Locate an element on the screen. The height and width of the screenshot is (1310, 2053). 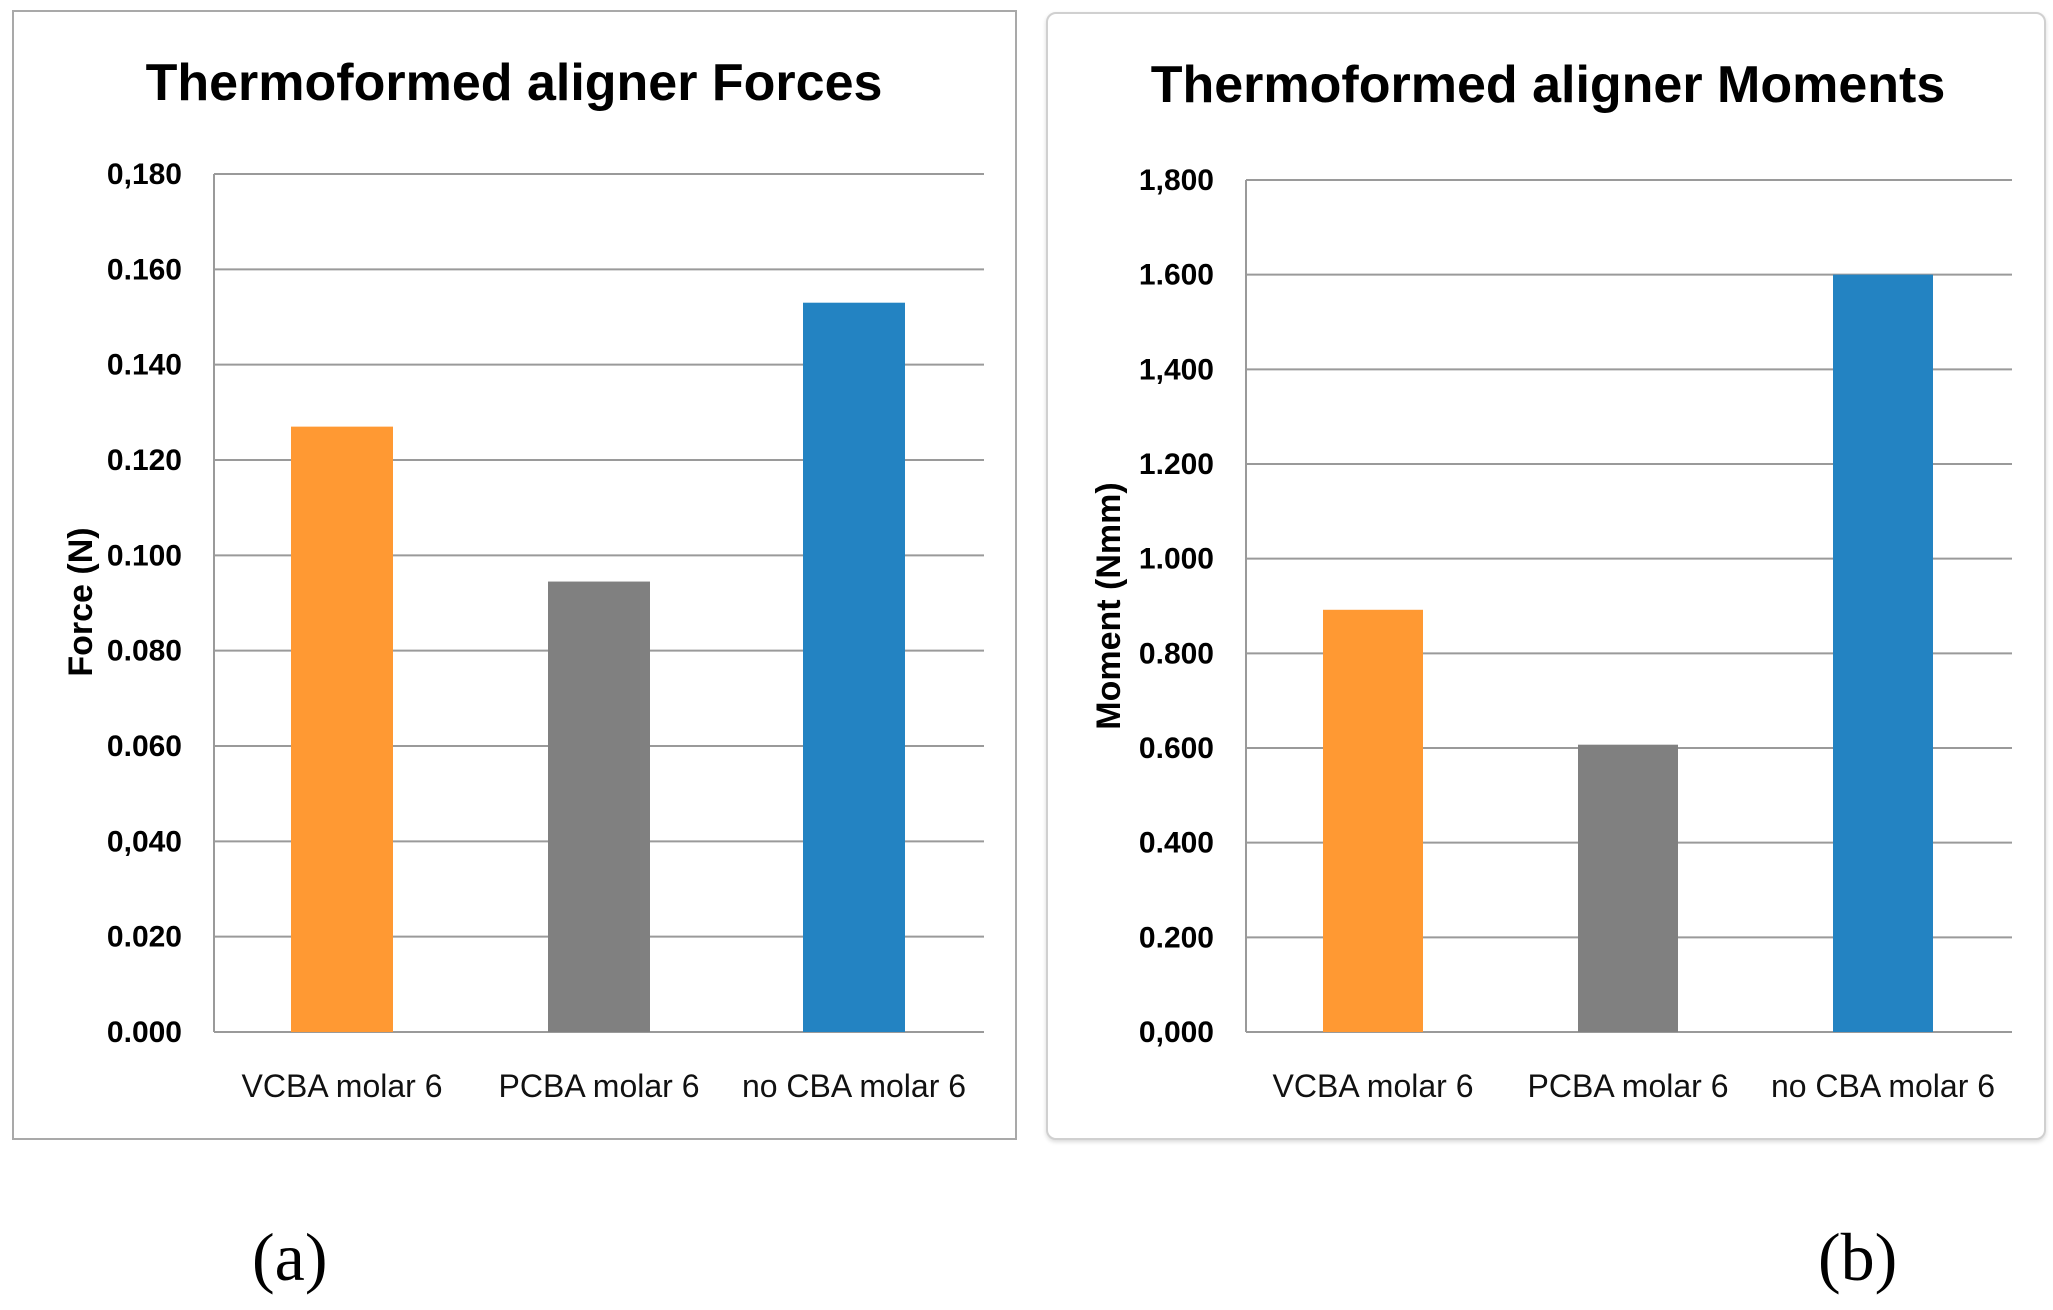
forces-y-tick-label: 0.140 is located at coordinates (144, 365).